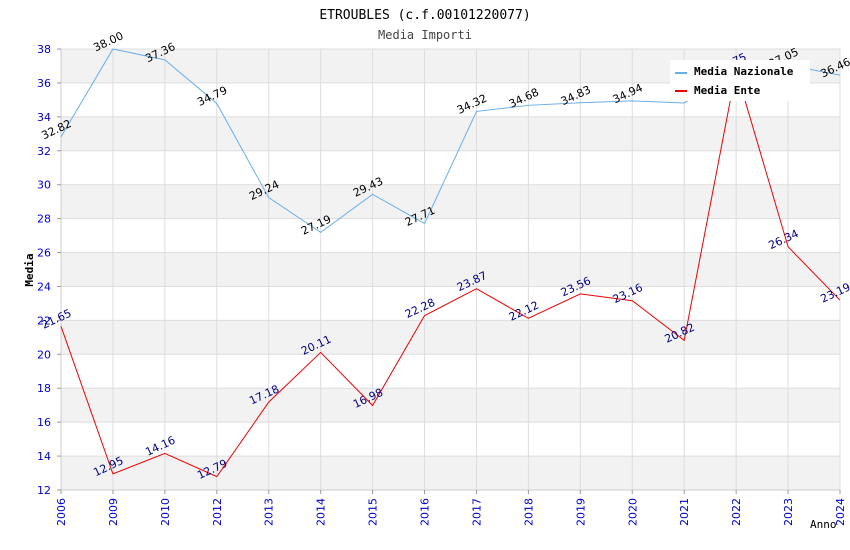 The height and width of the screenshot is (550, 850). I want to click on y-tick-label: 34, so click(44, 117).